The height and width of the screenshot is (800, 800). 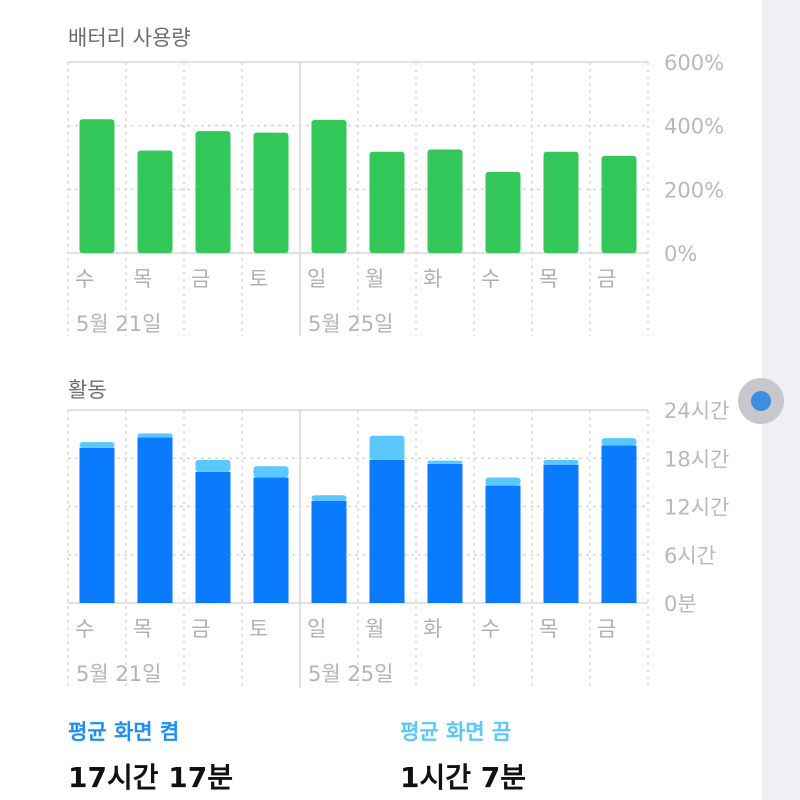 What do you see at coordinates (87, 390) in the screenshot?
I see `activity-title: 활동` at bounding box center [87, 390].